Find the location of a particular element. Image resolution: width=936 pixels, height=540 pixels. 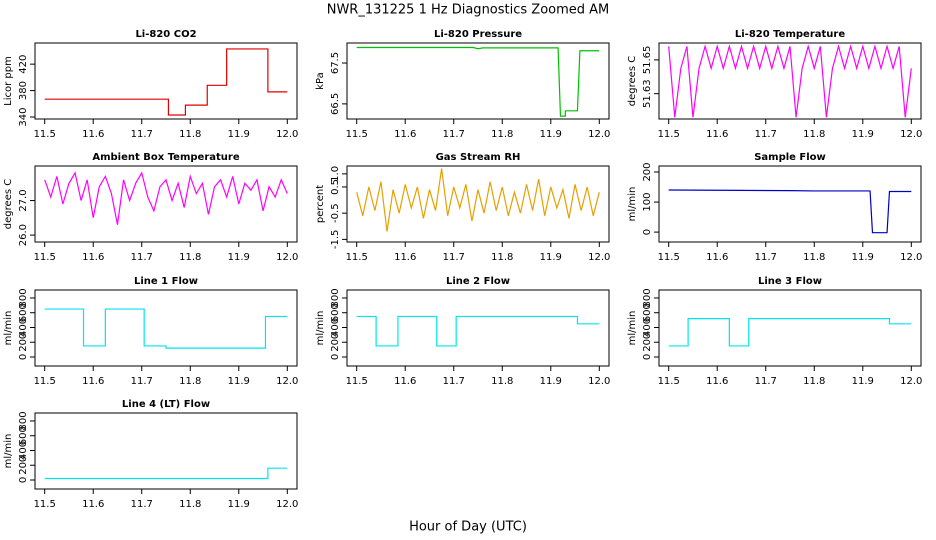

y-tick-label: 26.0 is located at coordinates (23, 235).